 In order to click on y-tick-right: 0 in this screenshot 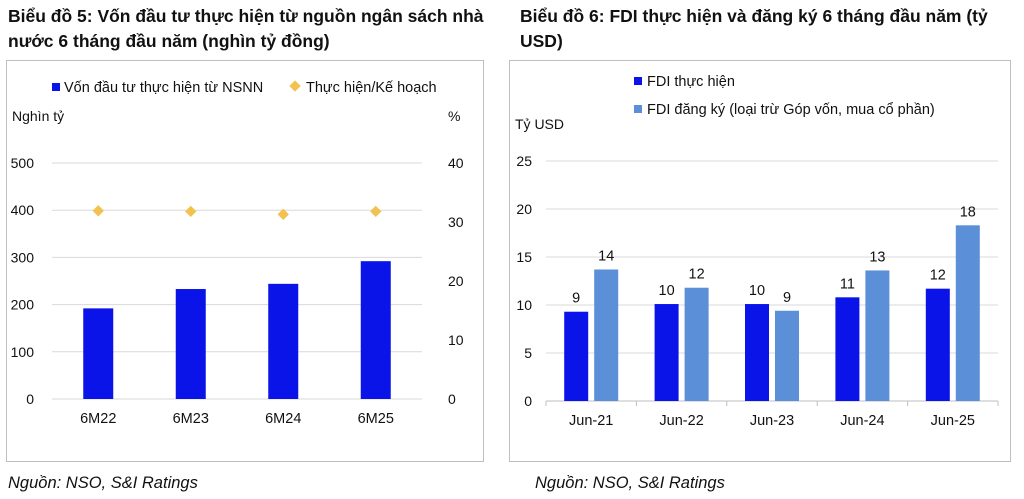, I will do `click(452, 399)`.